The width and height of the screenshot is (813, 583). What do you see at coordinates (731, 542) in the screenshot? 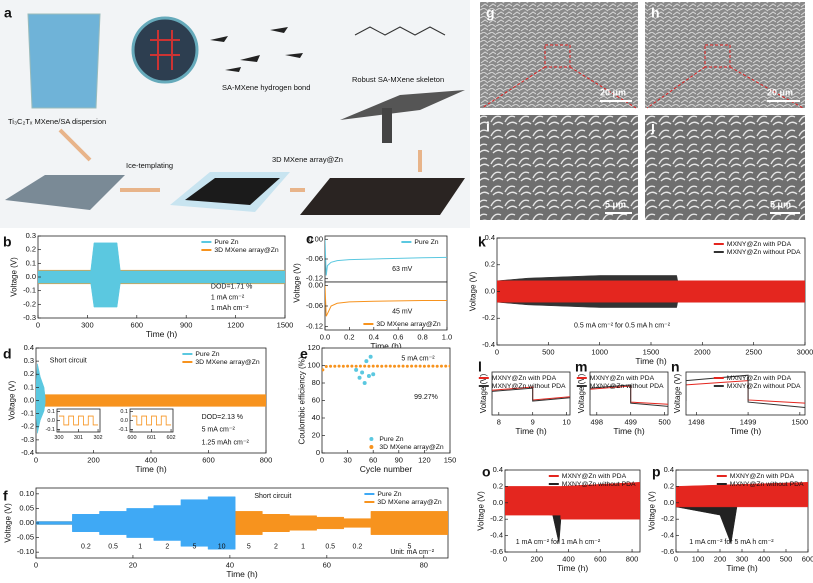
I see `annotation: 1 mA cm⁻² for 5 mA h cm⁻²` at bounding box center [731, 542].